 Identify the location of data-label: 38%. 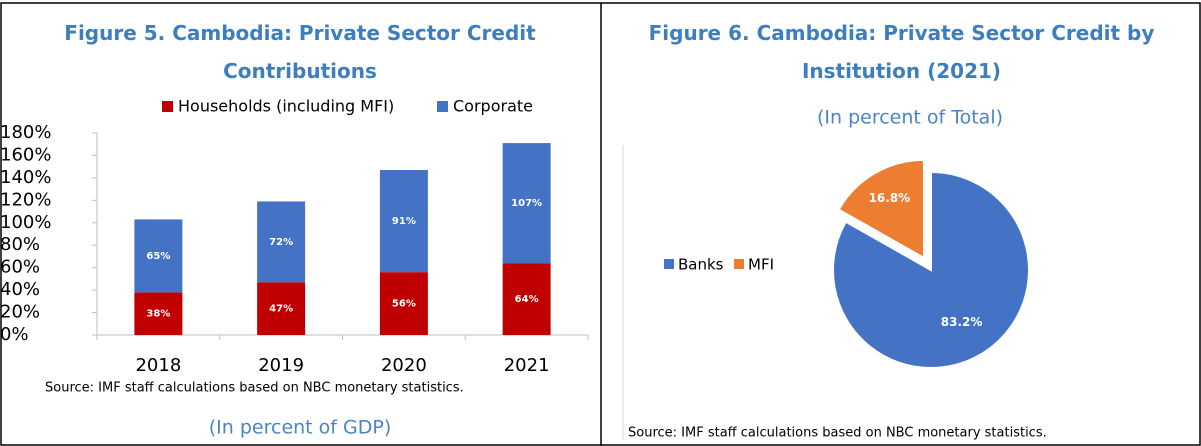
(158, 314).